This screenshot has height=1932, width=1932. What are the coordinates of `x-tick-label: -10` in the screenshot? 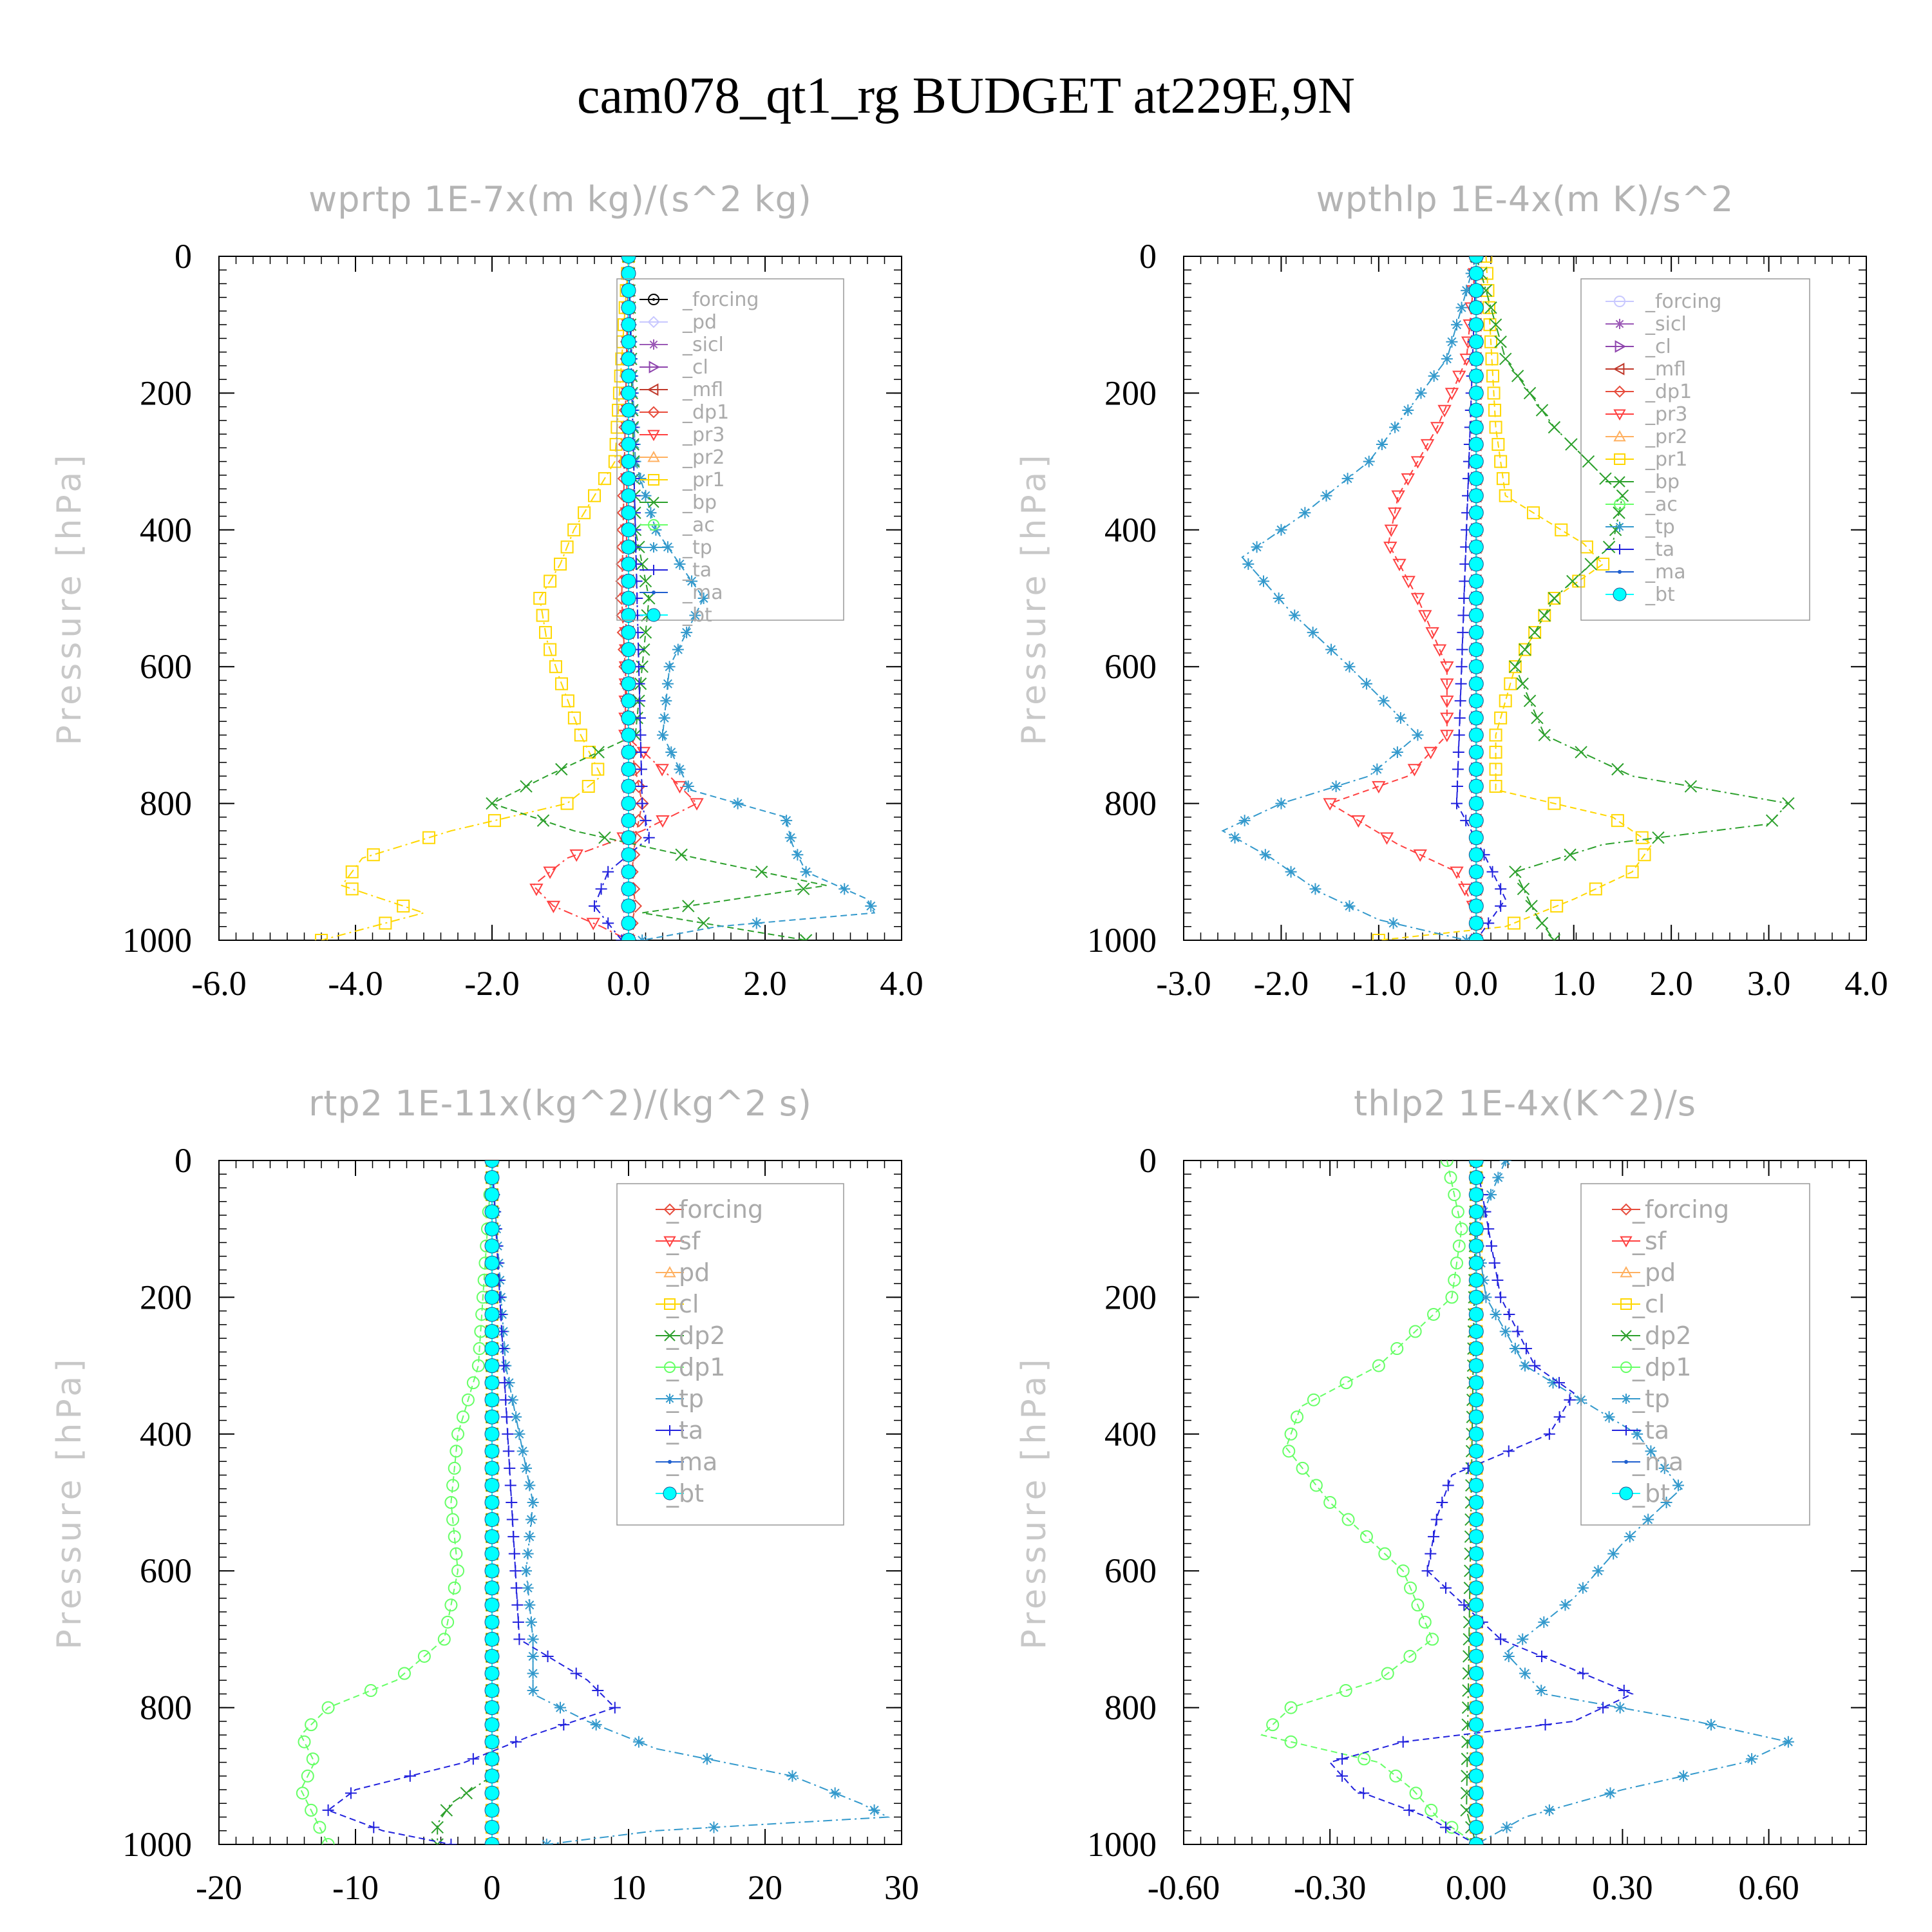 It's located at (355, 1888).